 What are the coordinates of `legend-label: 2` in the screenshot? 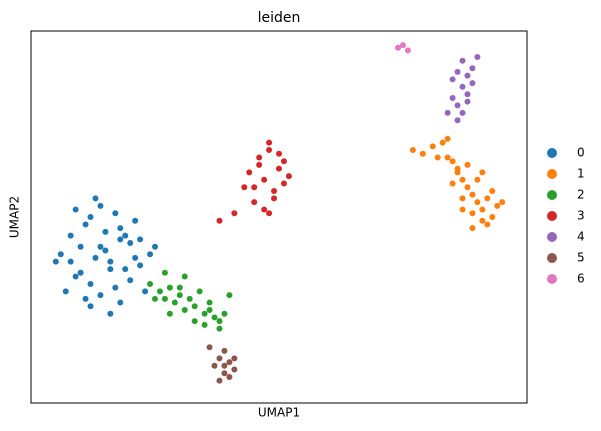 It's located at (581, 195).